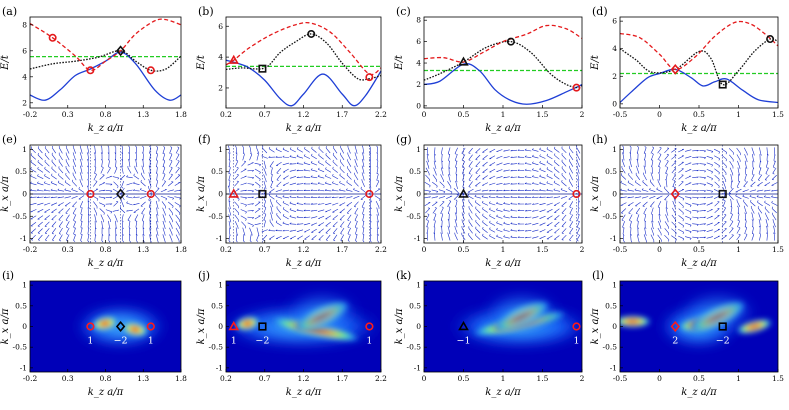 This screenshot has height=410, width=789. I want to click on band-panel-d: 0 2 4 6 -0.5 0 0.5 1 1.5 k_z a/π E/t (d), so click(687, 69).